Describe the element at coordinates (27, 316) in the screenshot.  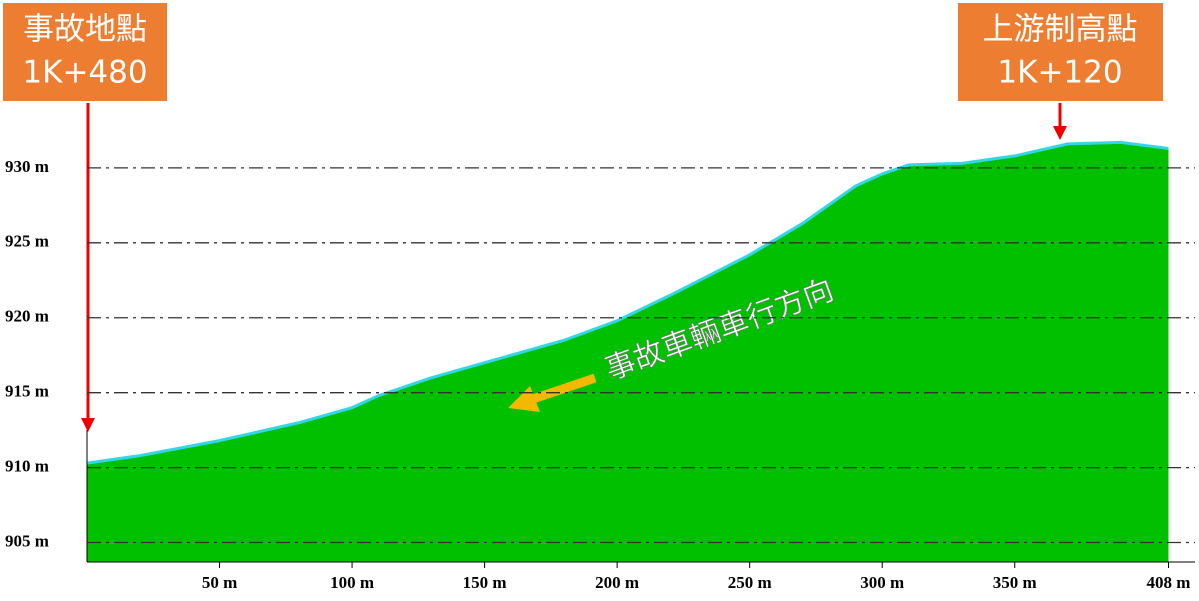
I see `y-tick-label: 920 m` at that location.